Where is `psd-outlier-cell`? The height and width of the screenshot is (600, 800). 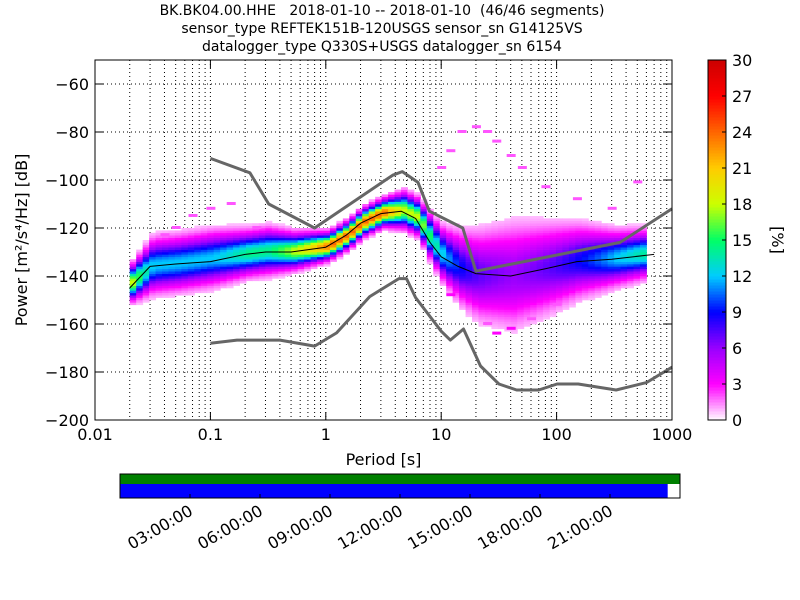
psd-outlier-cell is located at coordinates (557, 304).